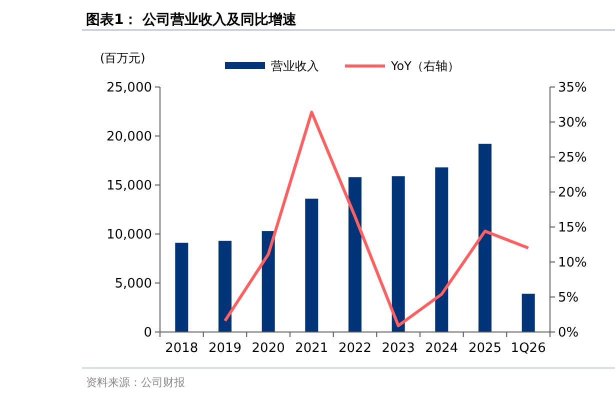 This screenshot has height=403, width=615. What do you see at coordinates (528, 348) in the screenshot?
I see `x-tick-label: 1Q26` at bounding box center [528, 348].